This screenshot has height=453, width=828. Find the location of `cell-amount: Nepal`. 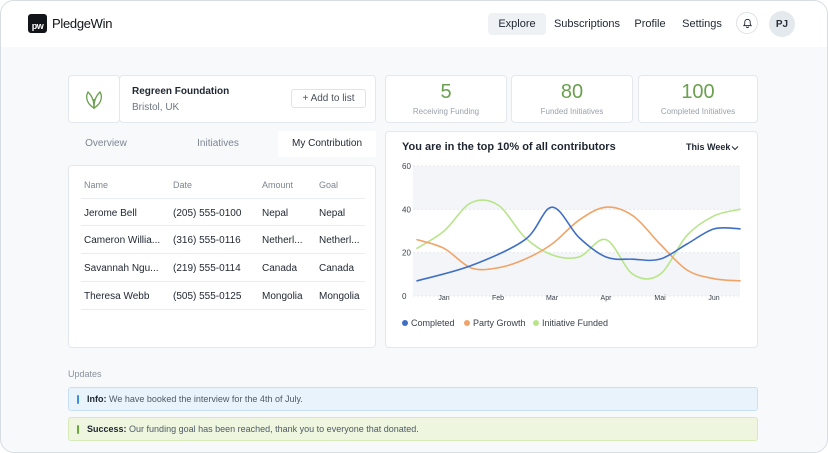

cell-amount: Nepal is located at coordinates (275, 213).